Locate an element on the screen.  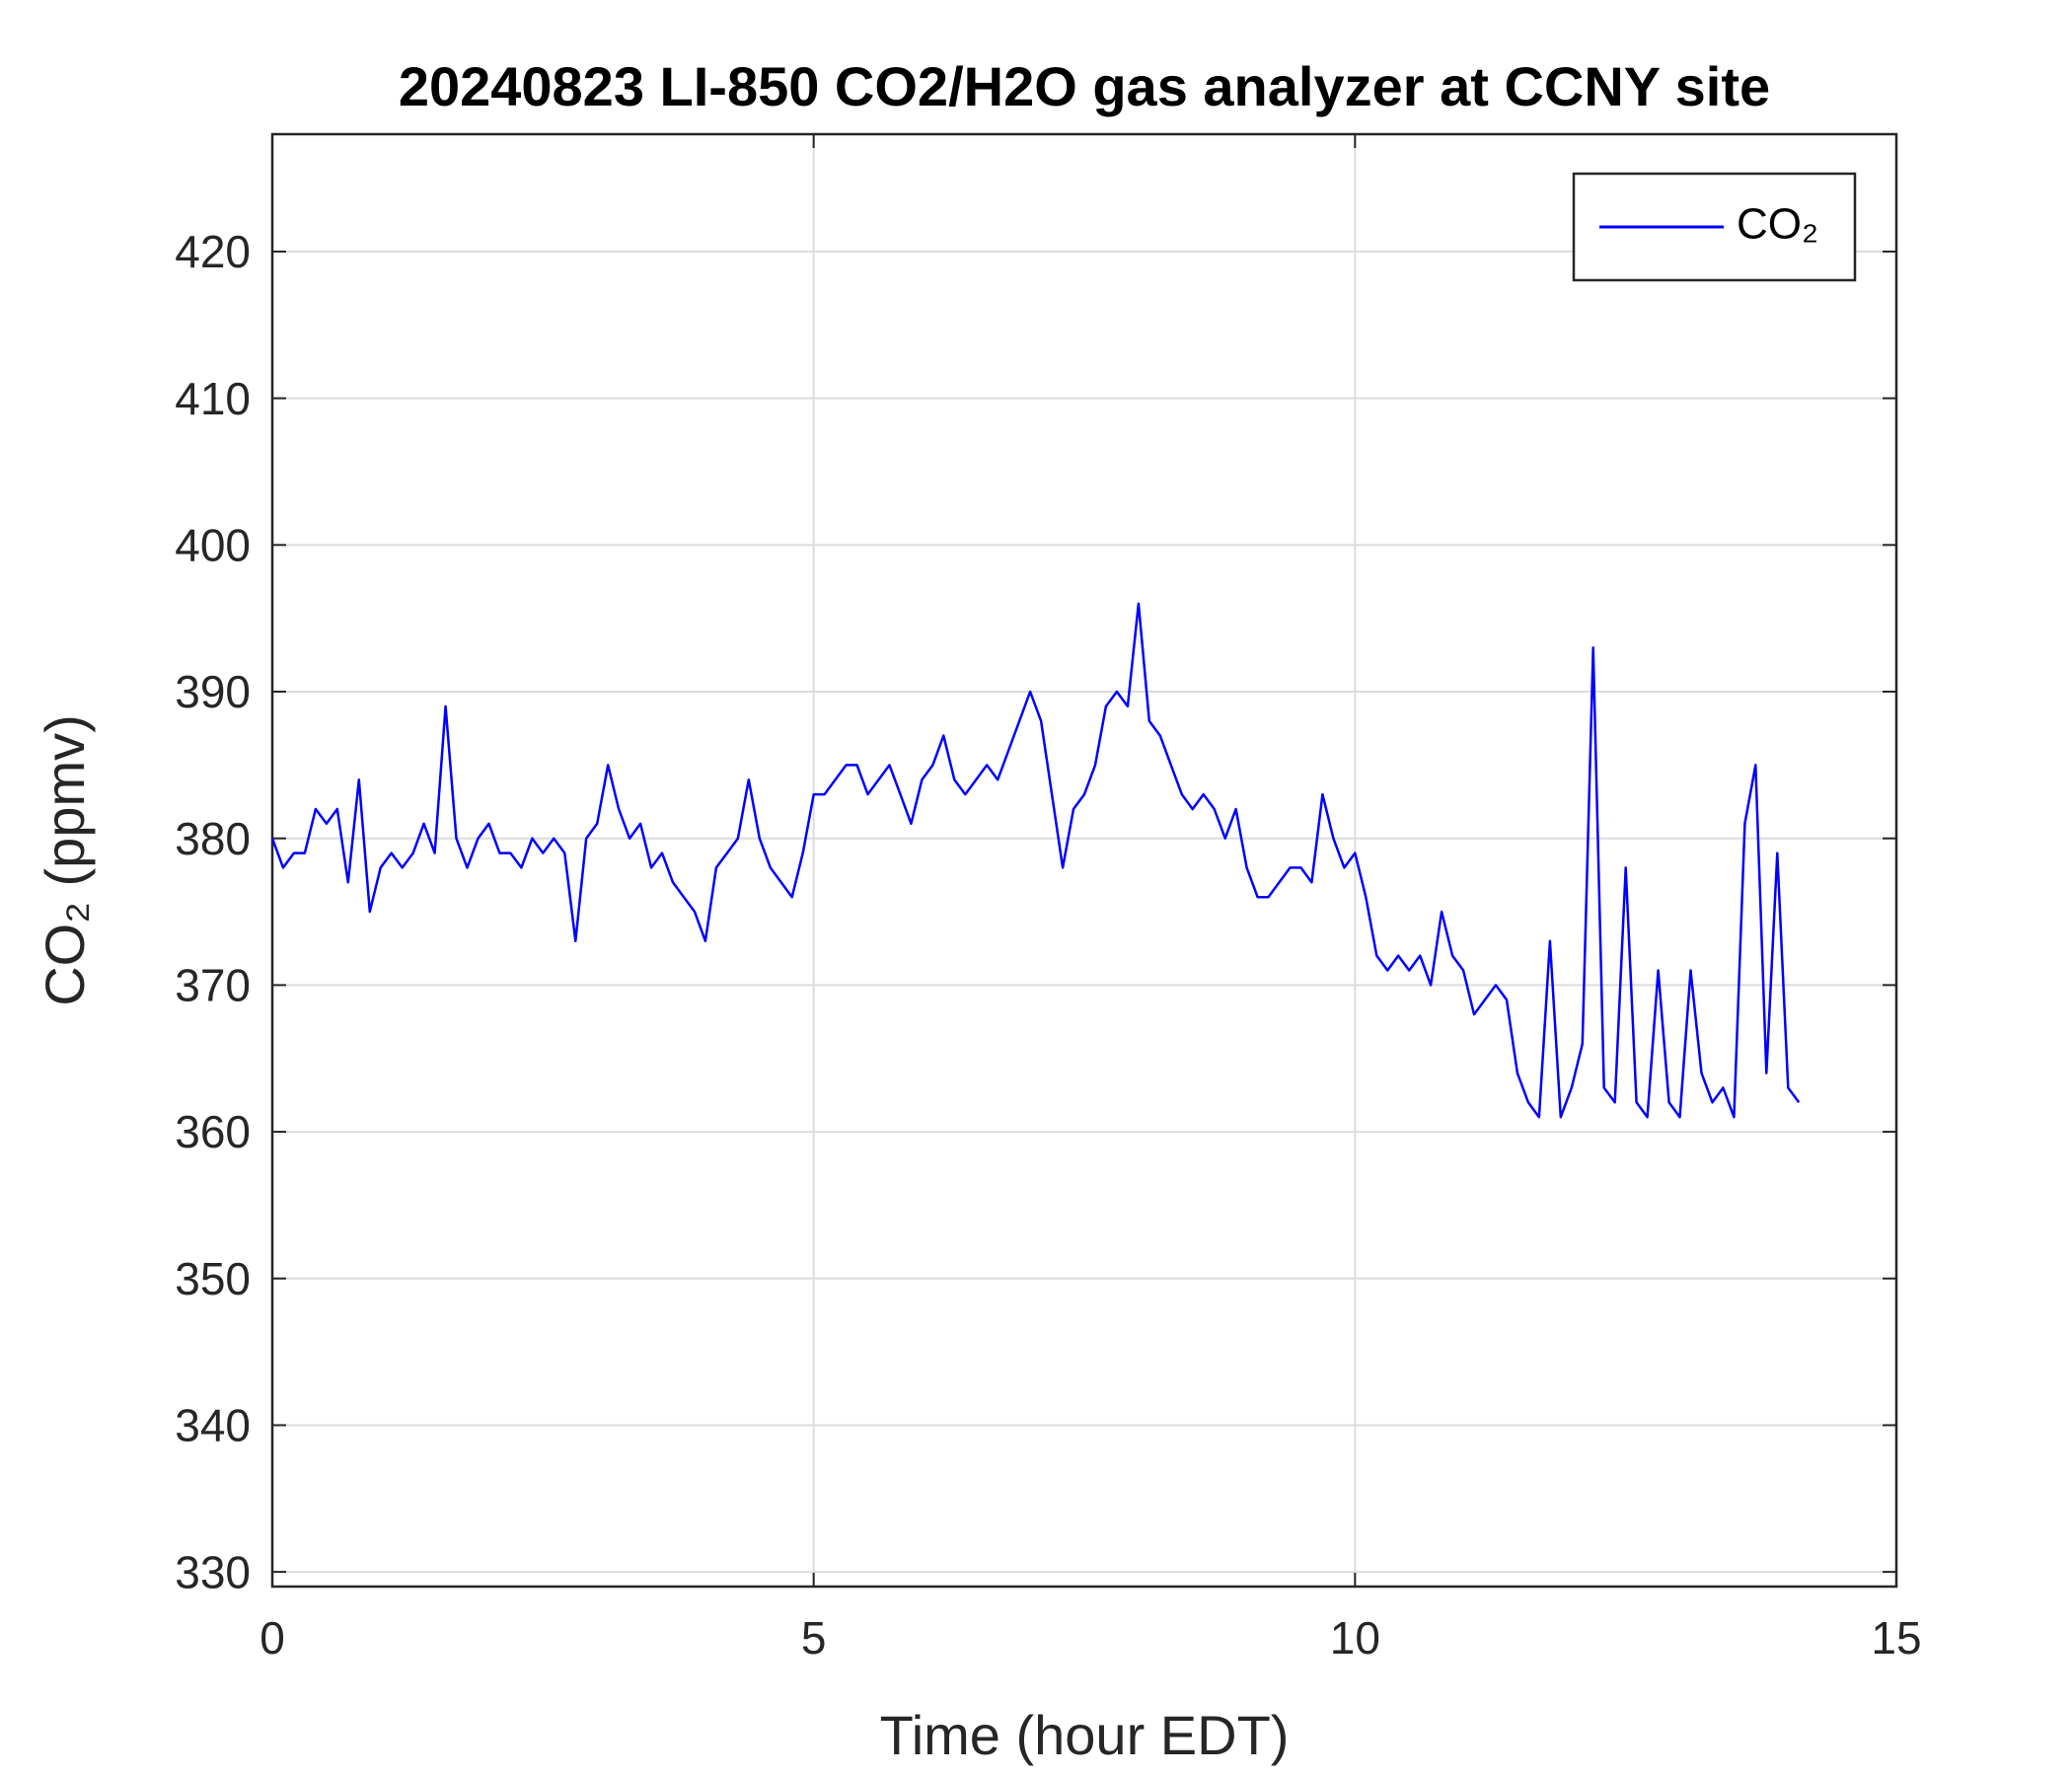
x-tick-label: 0 is located at coordinates (272, 1638).